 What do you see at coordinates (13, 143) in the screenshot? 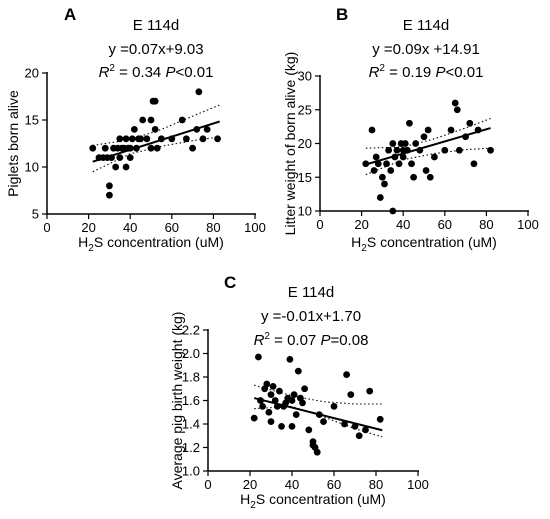
I see `y-axis-label: Piglets born alive` at bounding box center [13, 143].